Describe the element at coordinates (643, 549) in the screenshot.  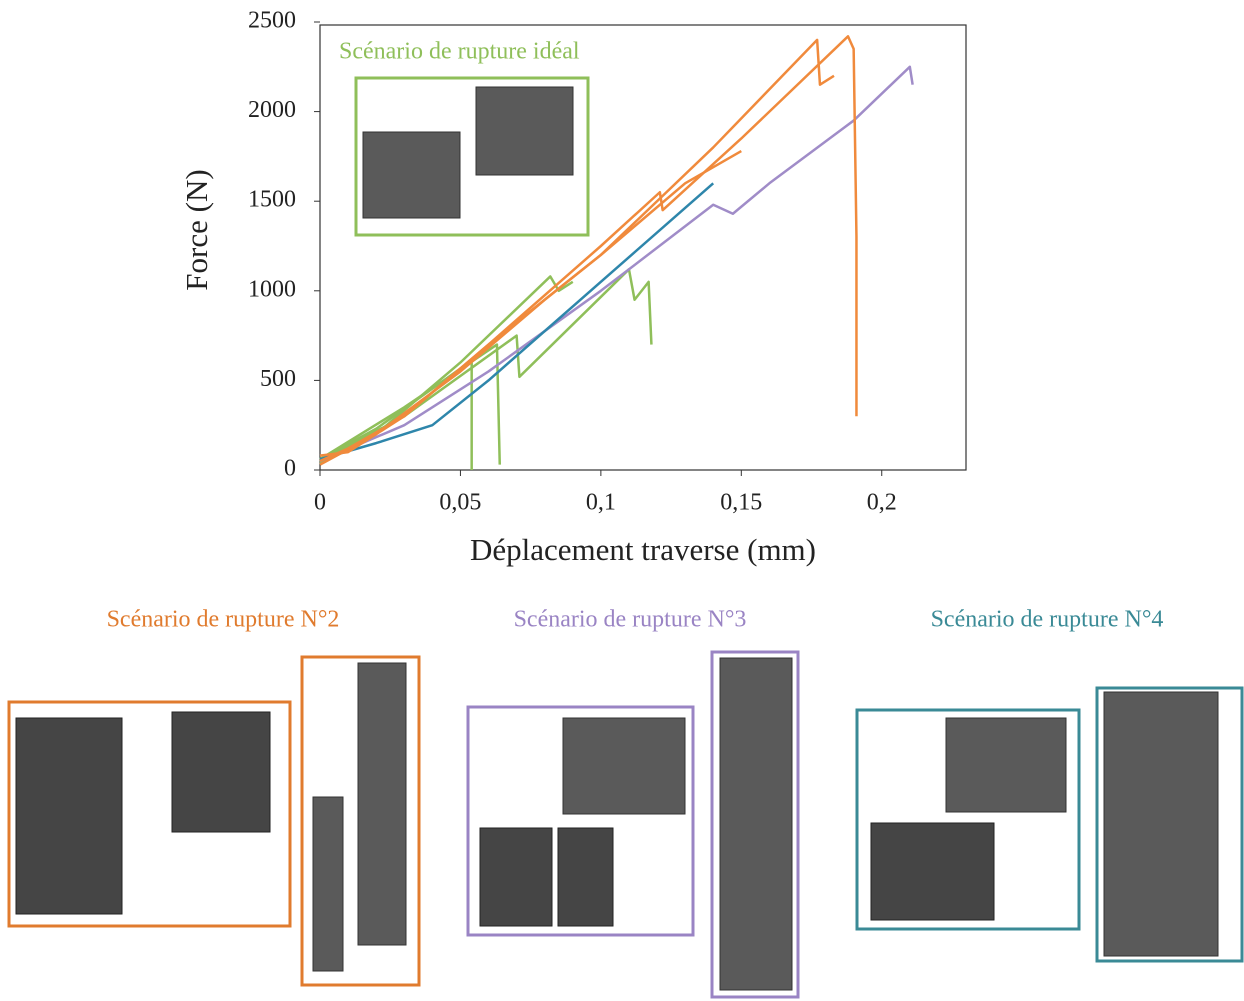
I see `x-axis-title: Déplacement traverse (mm)` at that location.